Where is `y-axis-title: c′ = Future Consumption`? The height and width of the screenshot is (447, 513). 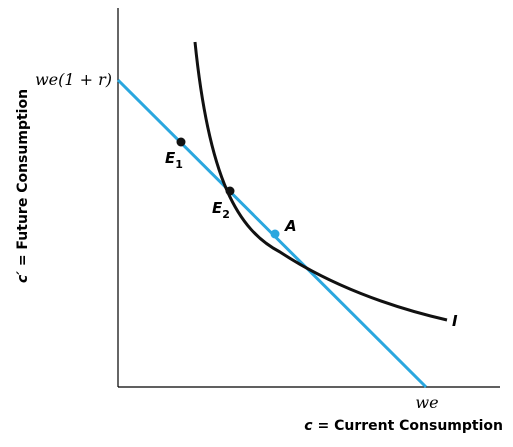 y-axis-title: c′ = Future Consumption is located at coordinates (23, 186).